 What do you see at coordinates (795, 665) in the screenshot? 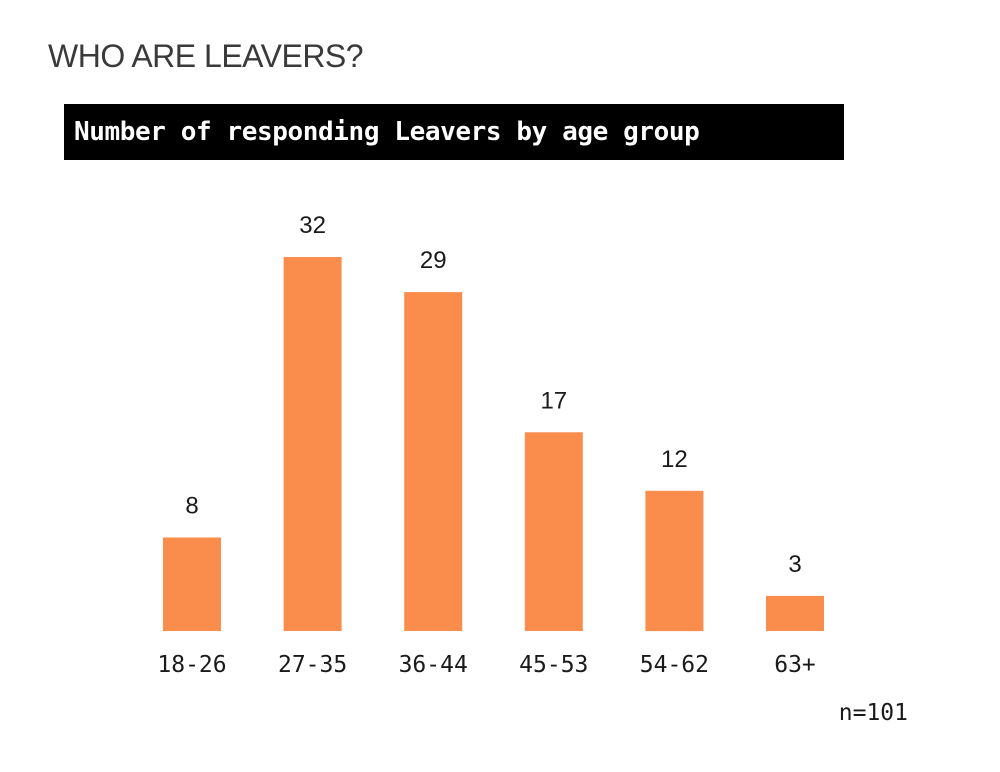
I see `x-tick-label: 63+` at bounding box center [795, 665].